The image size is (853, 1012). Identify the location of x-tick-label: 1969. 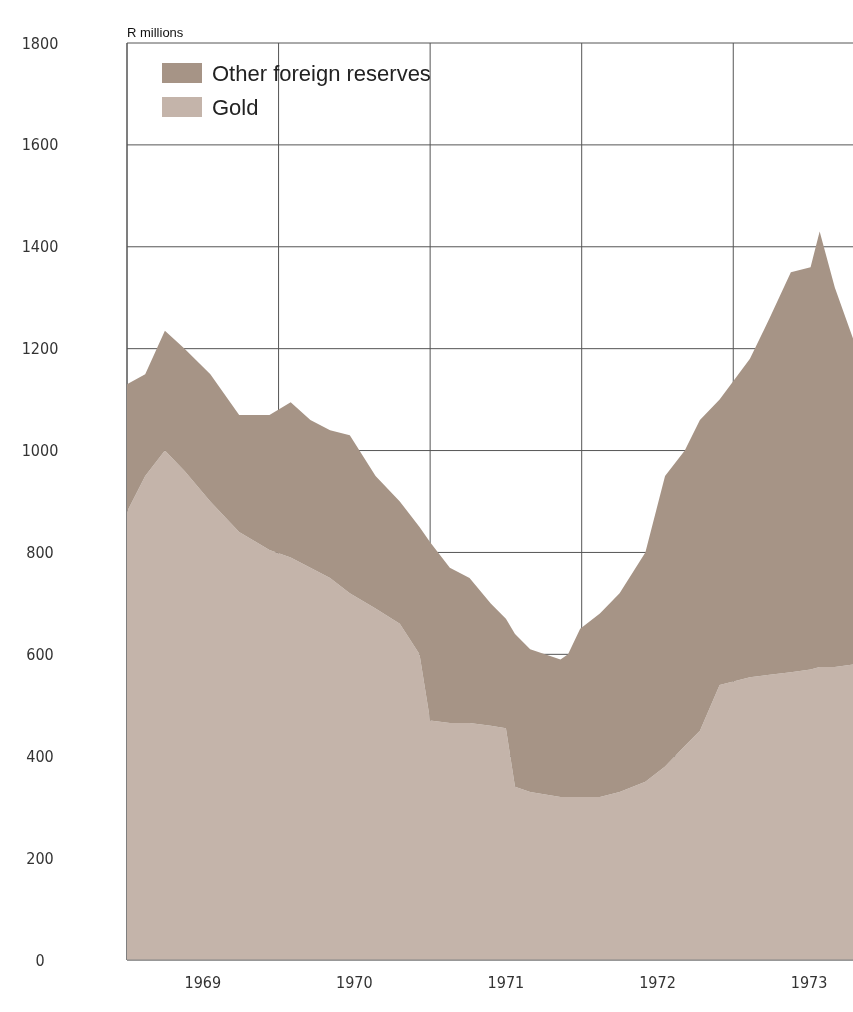
(203, 982).